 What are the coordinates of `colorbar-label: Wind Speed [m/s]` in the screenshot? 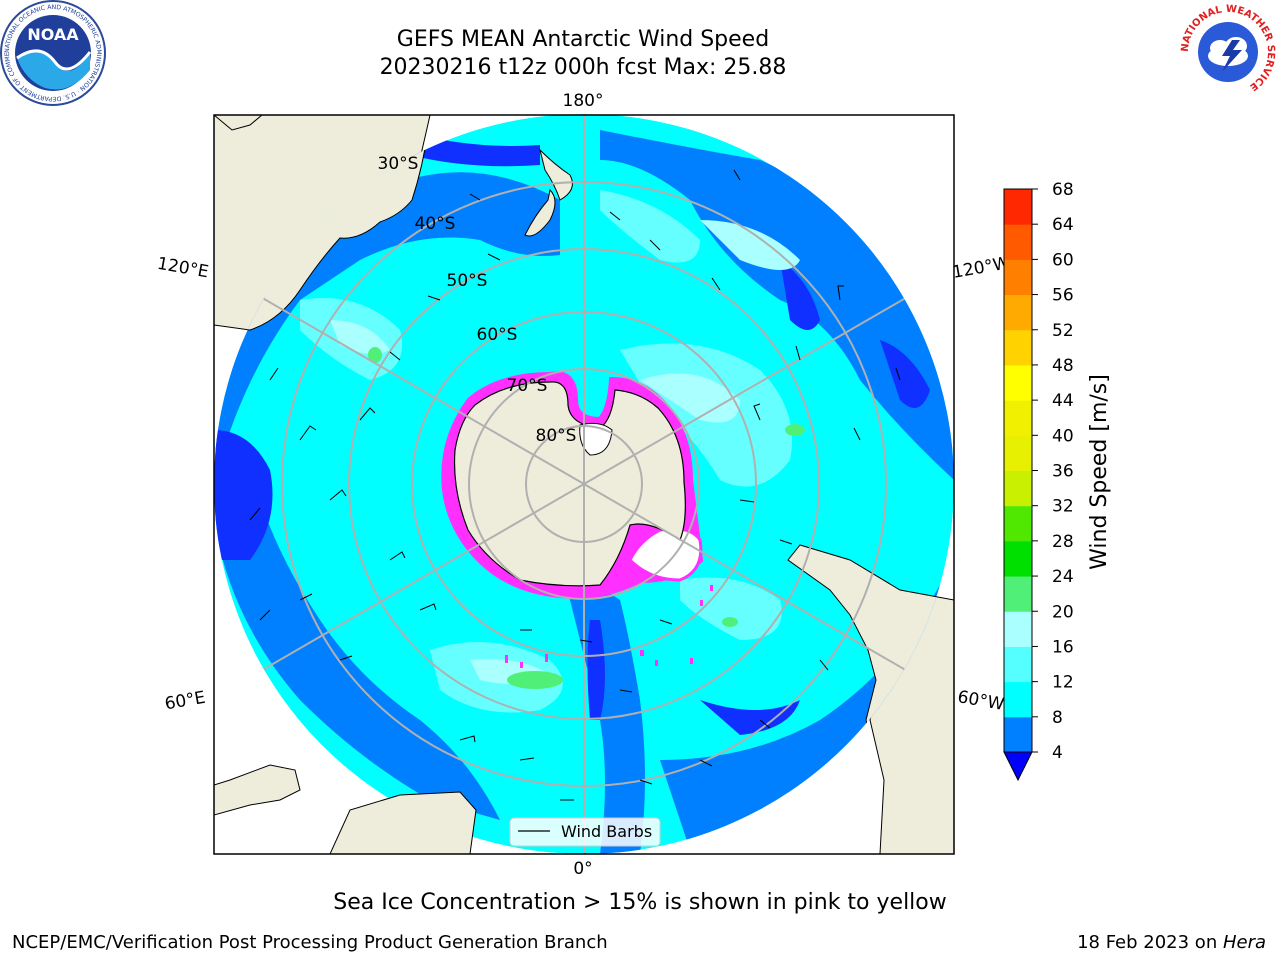 It's located at (1099, 472).